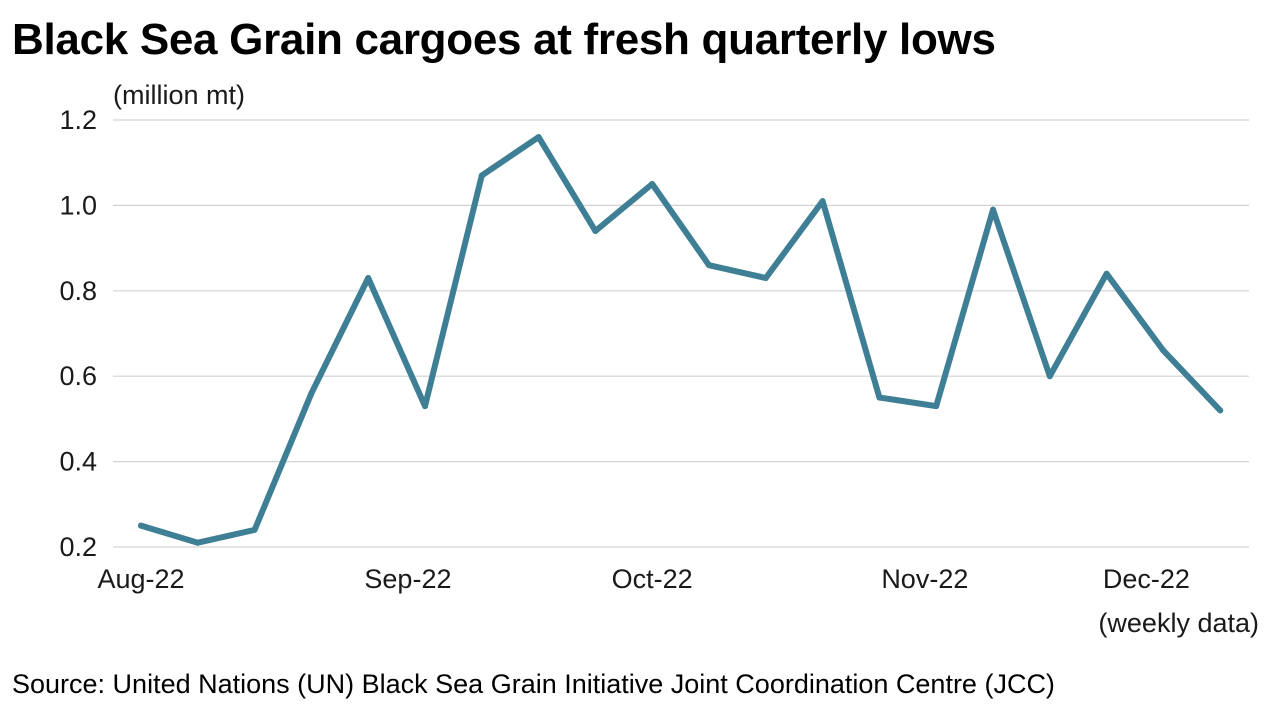  Describe the element at coordinates (407, 579) in the screenshot. I see `x-tick-label: Sep-22` at that location.